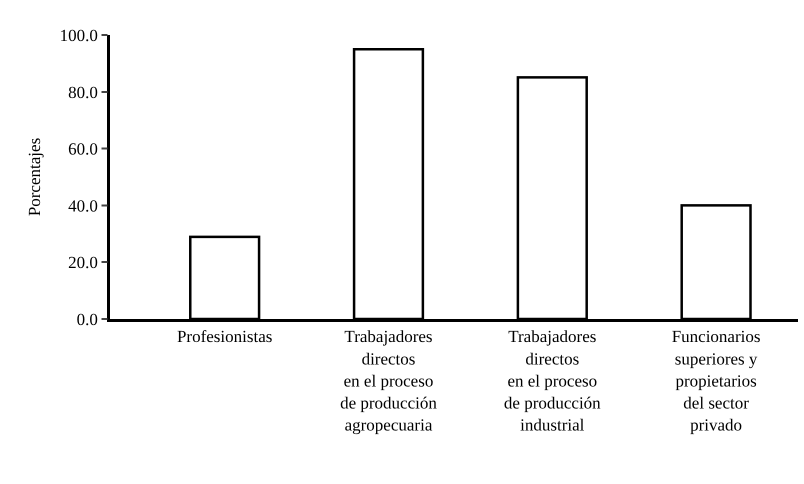  I want to click on y-tick-label: 100.0, so click(79, 35).